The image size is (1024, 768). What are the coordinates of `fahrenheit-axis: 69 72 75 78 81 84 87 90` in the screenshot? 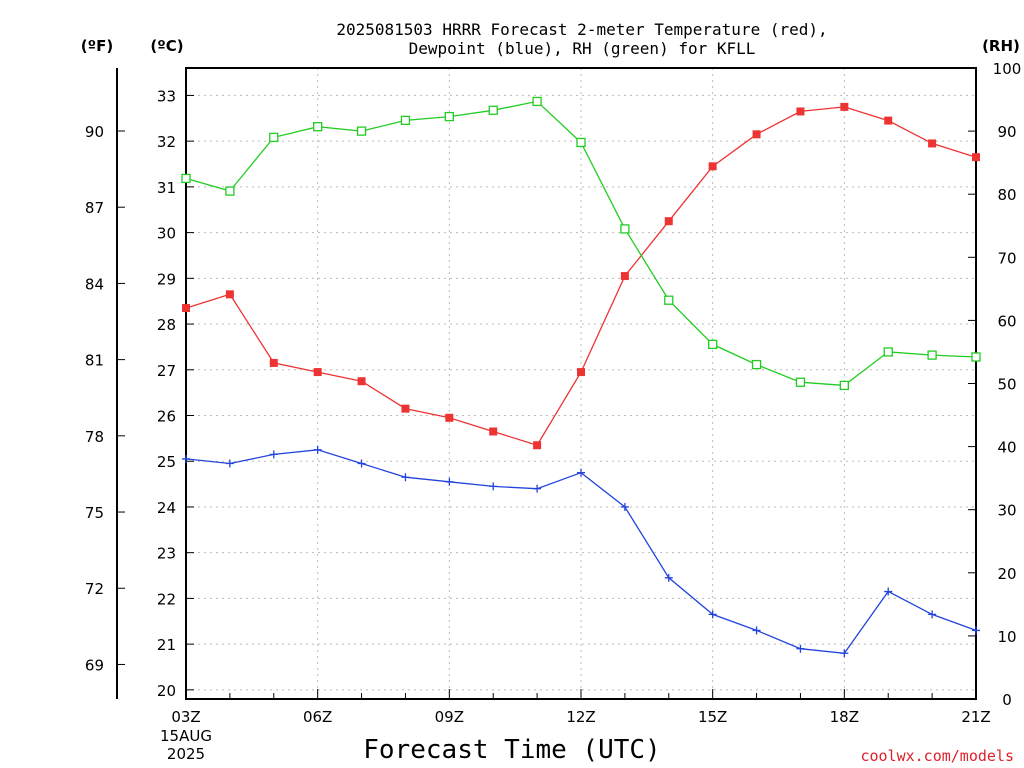 It's located at (105, 398).